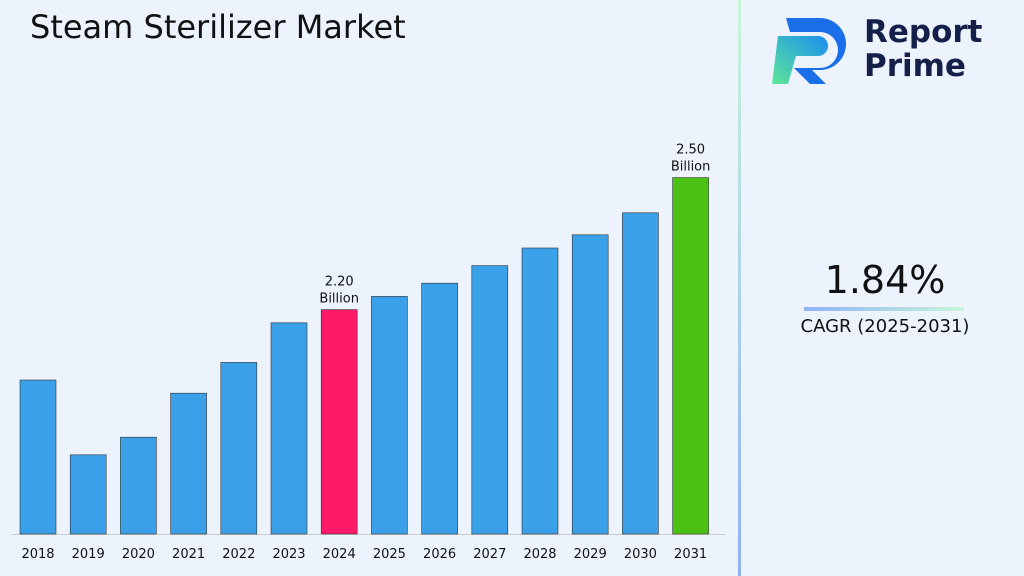 The image size is (1024, 576). What do you see at coordinates (923, 32) in the screenshot?
I see `logo-text-report: Report` at bounding box center [923, 32].